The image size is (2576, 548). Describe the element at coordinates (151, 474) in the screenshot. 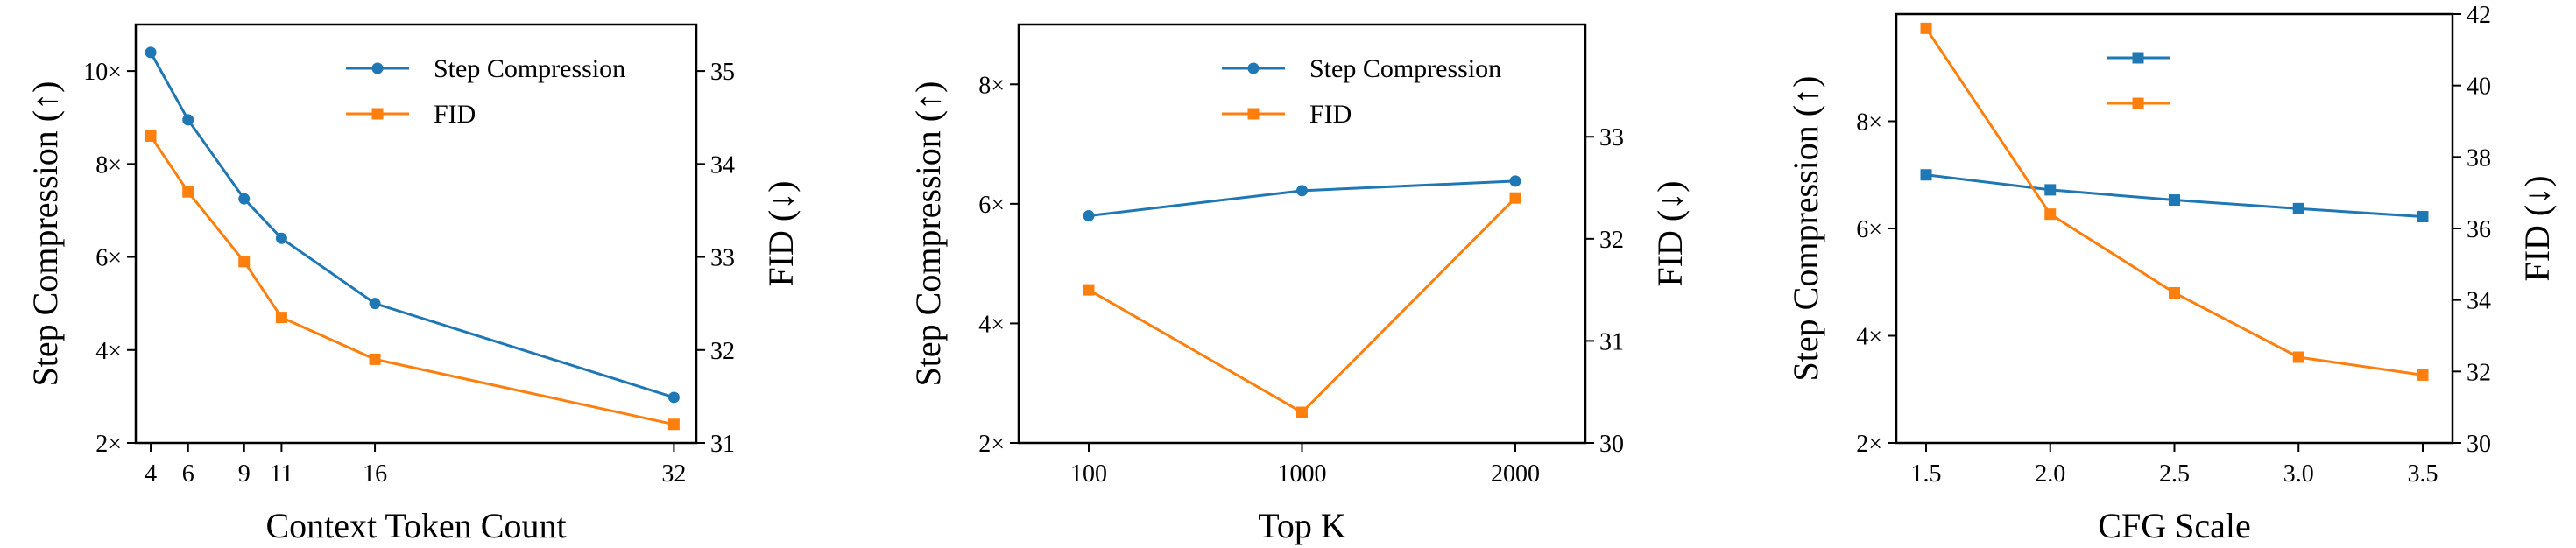

I see `x-tick-label: 4` at that location.